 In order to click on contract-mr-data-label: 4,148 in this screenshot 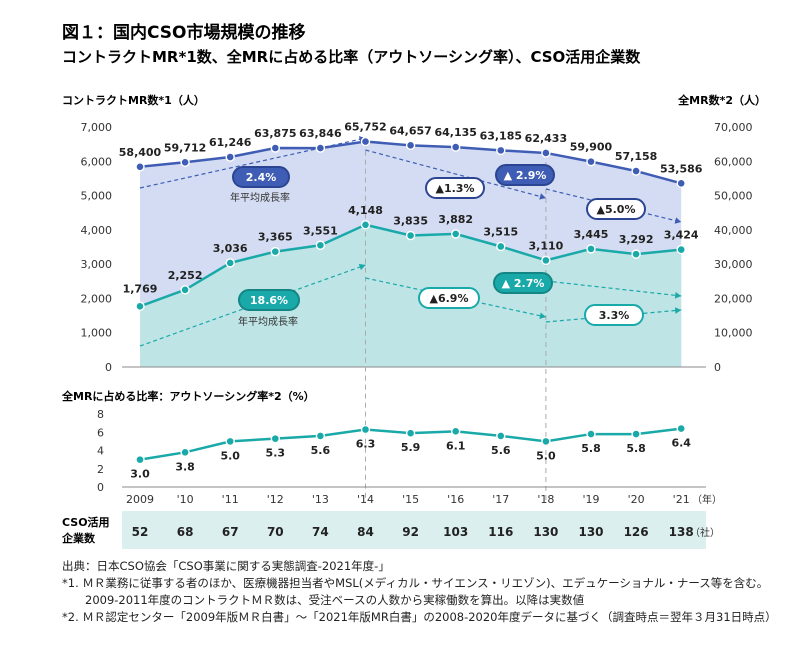, I will do `click(365, 210)`.